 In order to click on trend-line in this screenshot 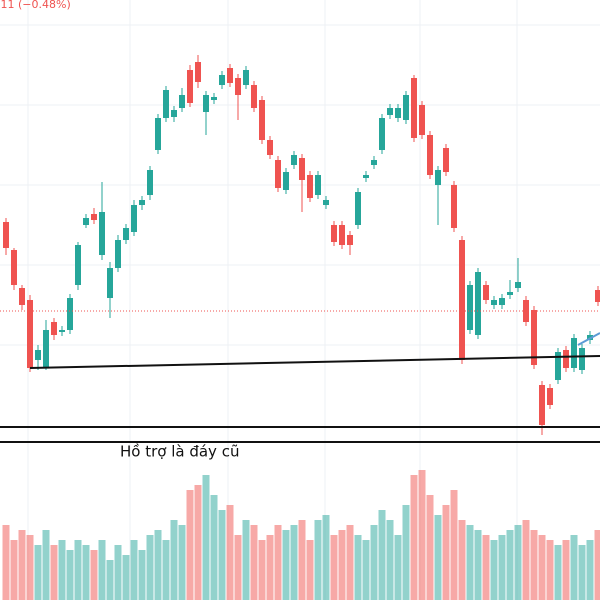, I will do `click(314, 362)`.